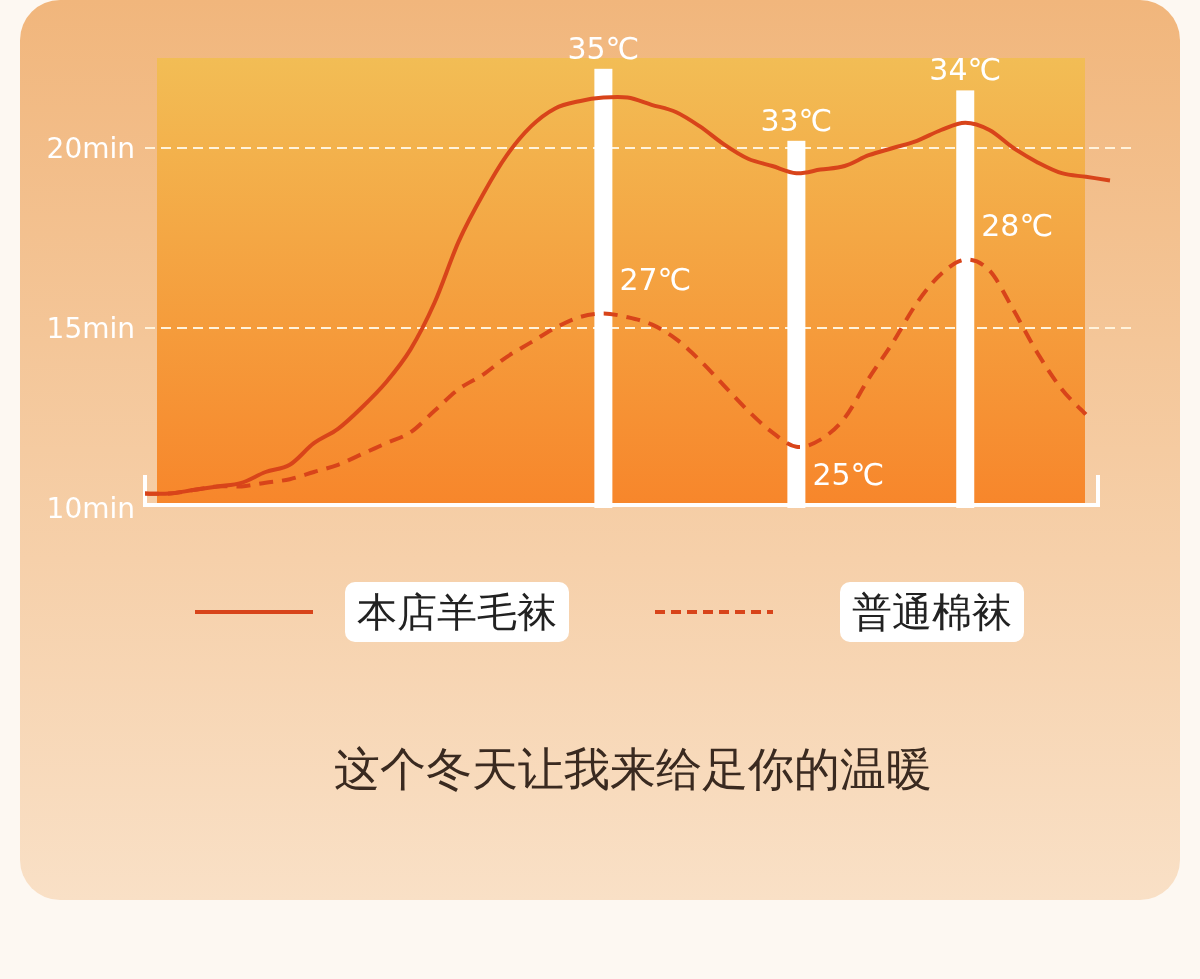 The image size is (1200, 979). What do you see at coordinates (848, 474) in the screenshot?
I see `annotation: 25℃` at bounding box center [848, 474].